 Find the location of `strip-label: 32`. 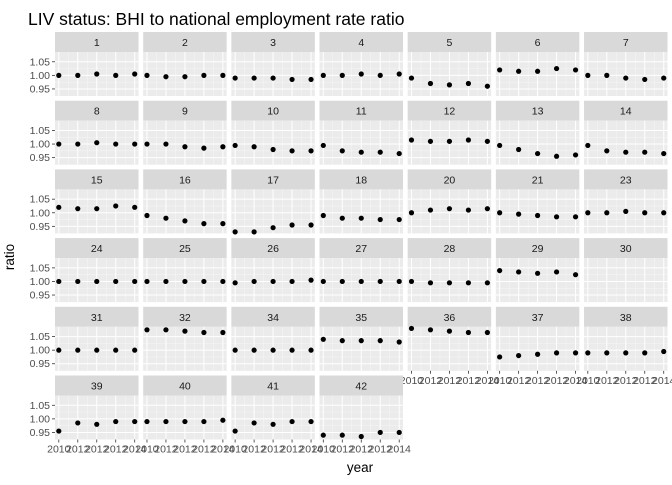

strip-label: 32 is located at coordinates (185, 318).